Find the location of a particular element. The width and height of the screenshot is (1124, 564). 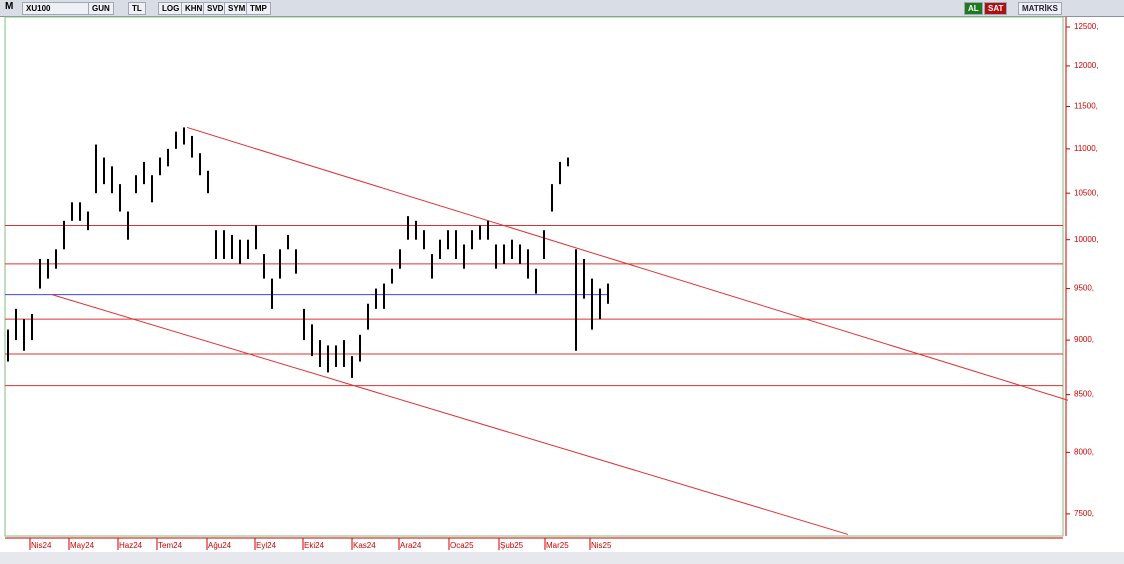

y-tick-label: 9500, is located at coordinates (1084, 288).